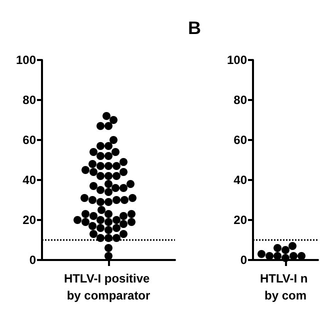  I want to click on x-tick-label: HTLV-I n by com, so click(286, 287).